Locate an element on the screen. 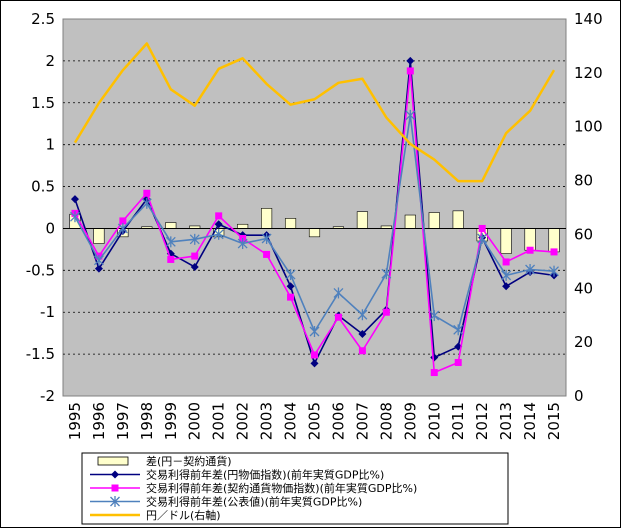 The height and width of the screenshot is (528, 621). x-tick-label: 2005 is located at coordinates (315, 421).